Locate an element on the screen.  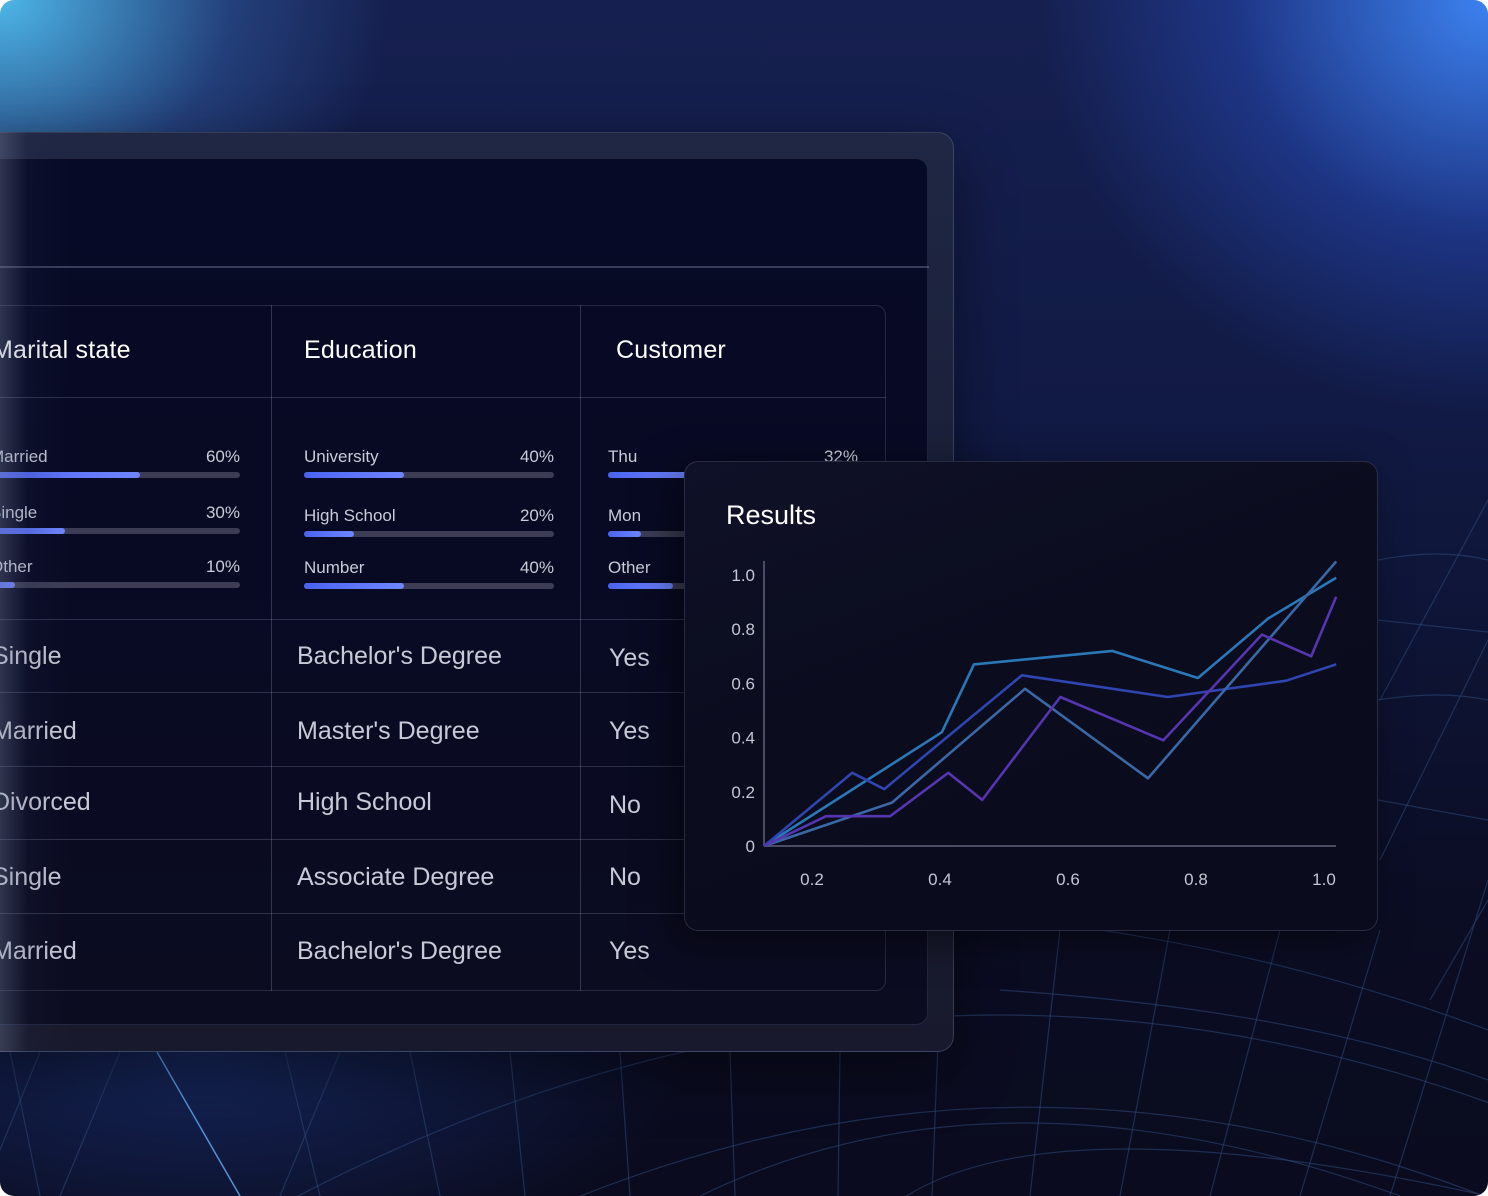
chart-series is located at coordinates (1050, 704).